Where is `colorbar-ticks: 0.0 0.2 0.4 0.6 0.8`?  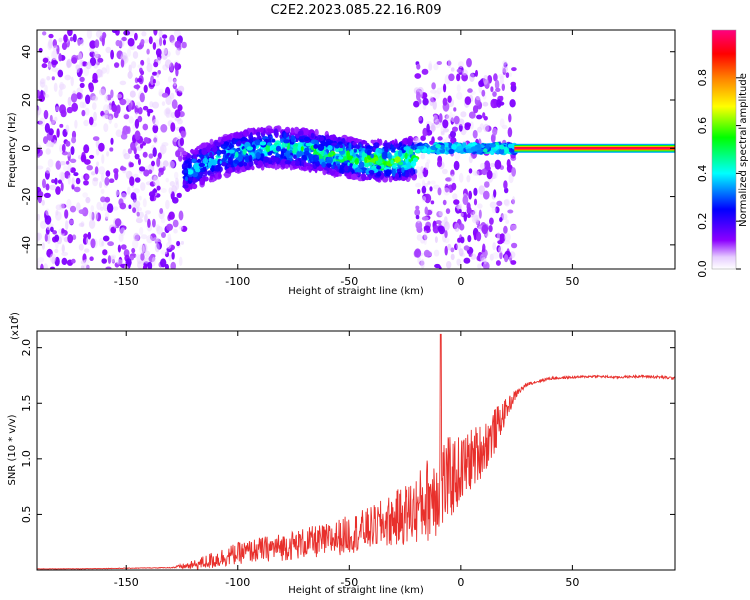 colorbar-ticks: 0.0 0.2 0.4 0.6 0.8 is located at coordinates (718, 173).